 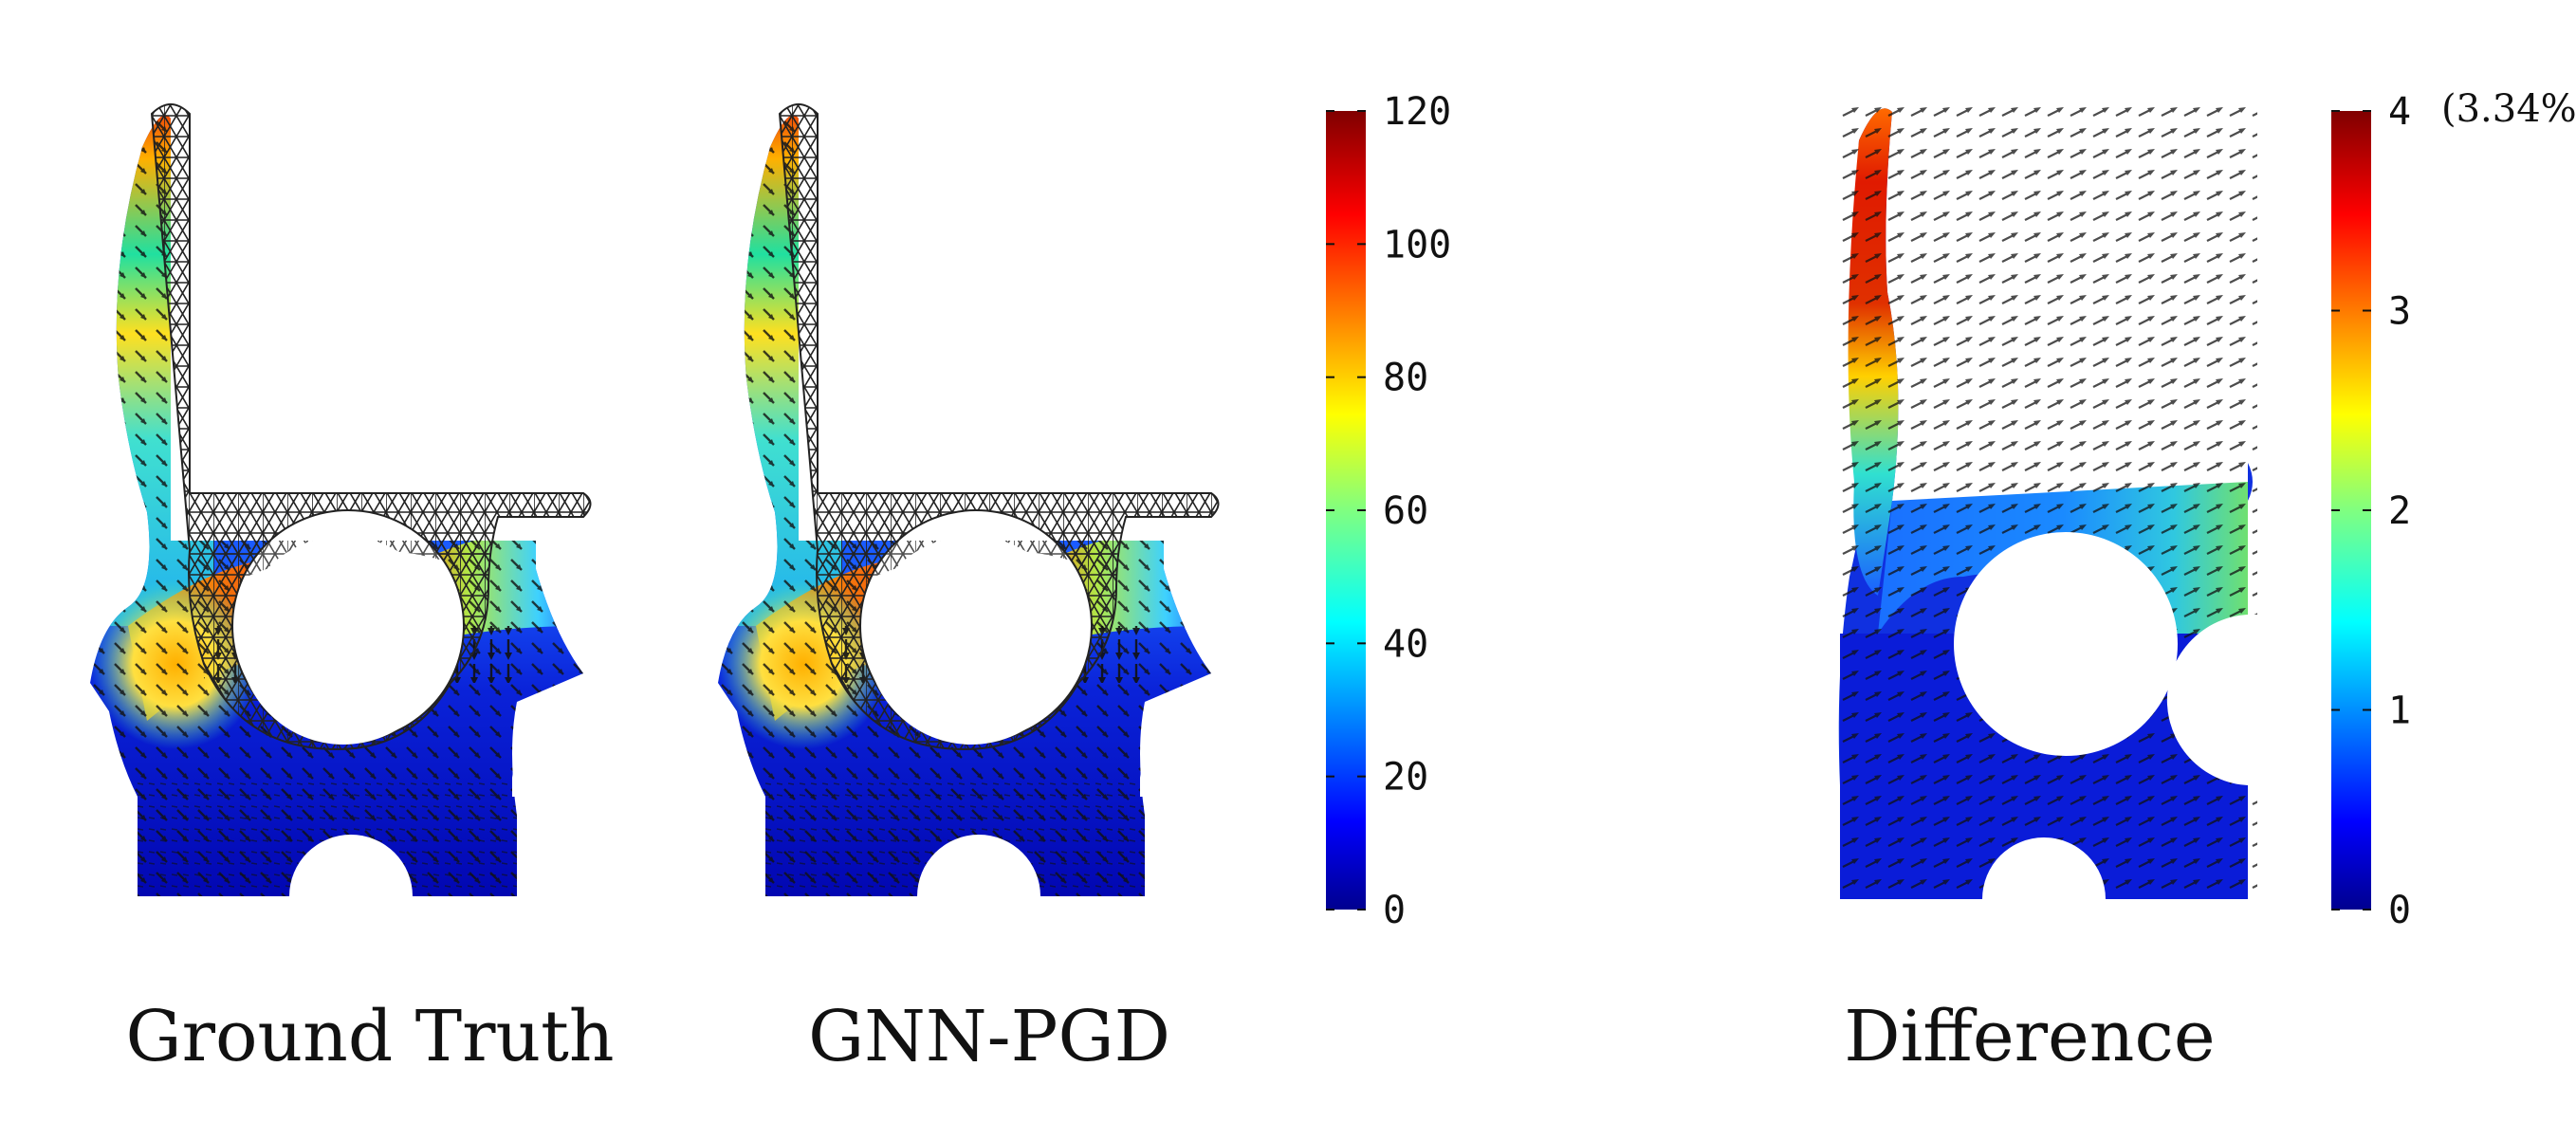 I want to click on colorbar-tick-label: 20, so click(x=1405, y=778).